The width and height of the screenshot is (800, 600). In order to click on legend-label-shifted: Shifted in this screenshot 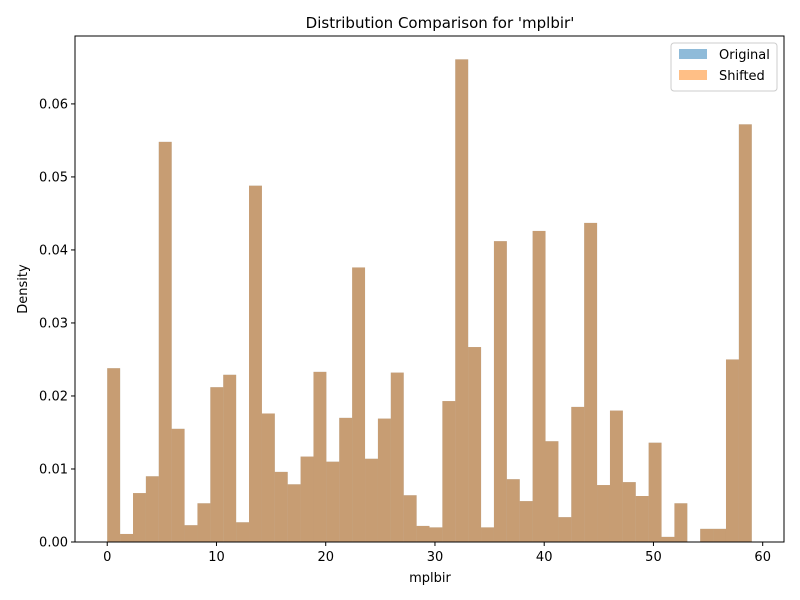, I will do `click(742, 76)`.